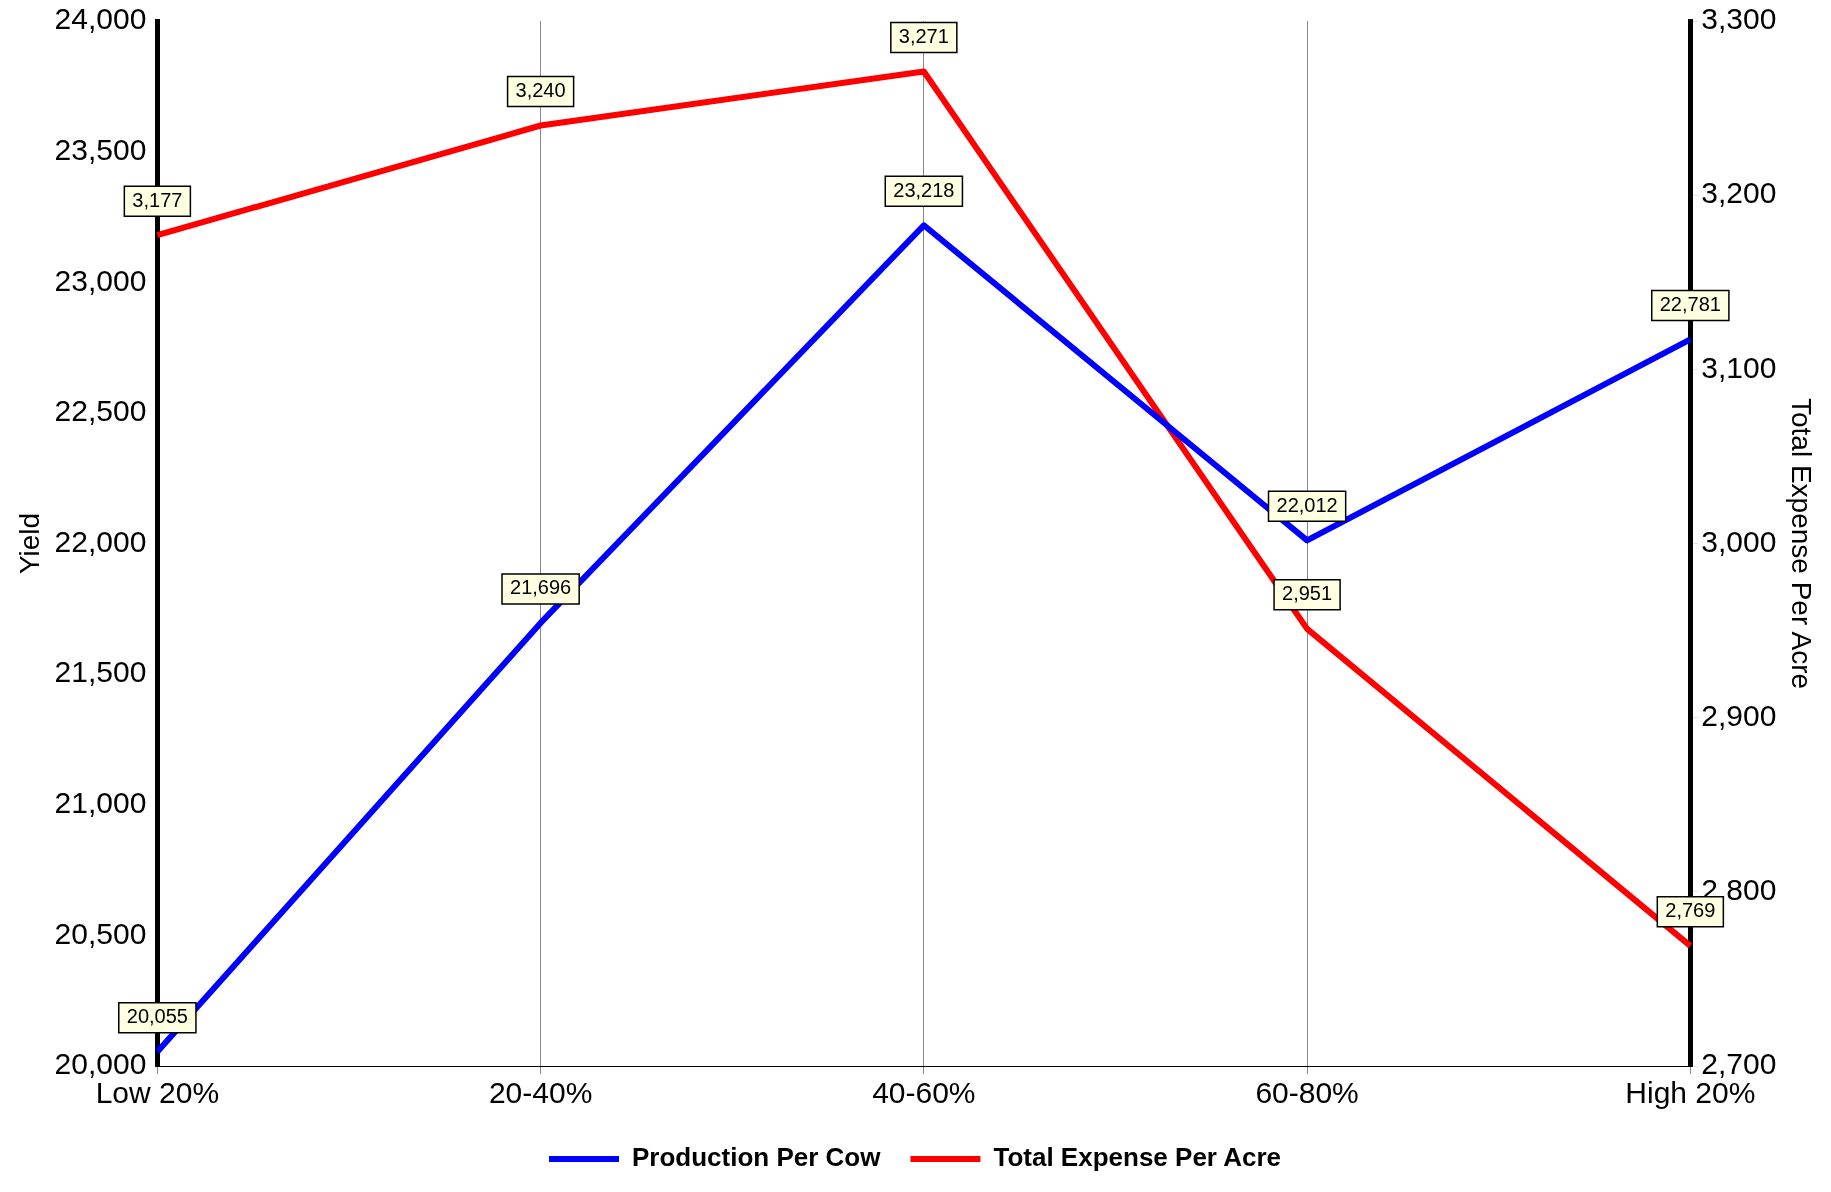 Image resolution: width=1831 pixels, height=1192 pixels. I want to click on y-tick-label: 23,500, so click(100, 149).